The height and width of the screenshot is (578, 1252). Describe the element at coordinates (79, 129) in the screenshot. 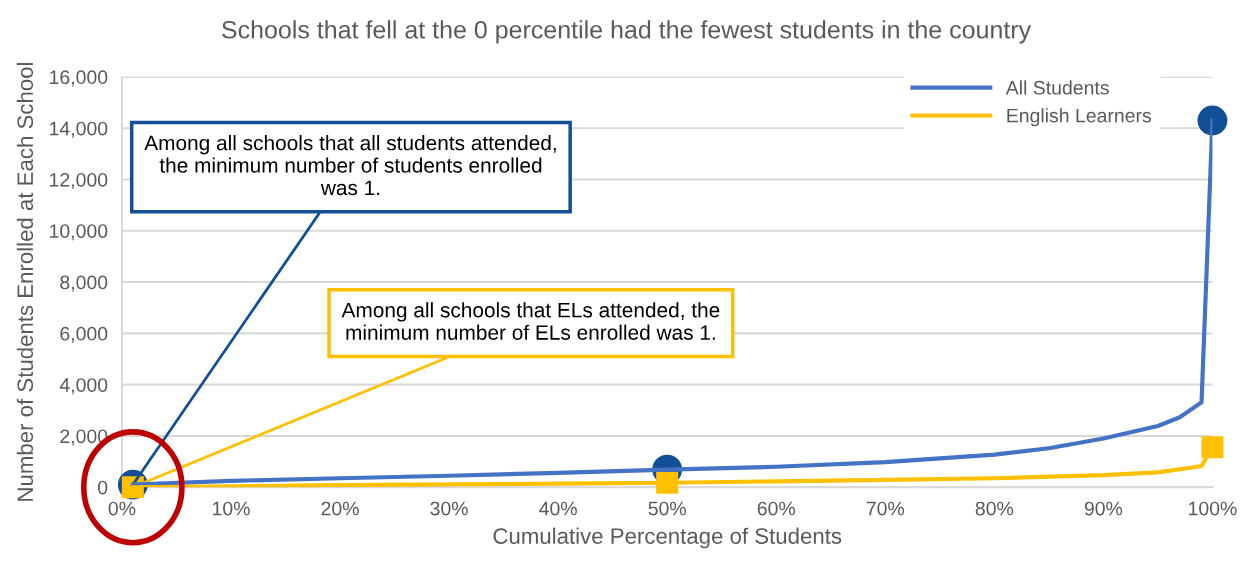

I see `y-tick-label: 14,000` at that location.